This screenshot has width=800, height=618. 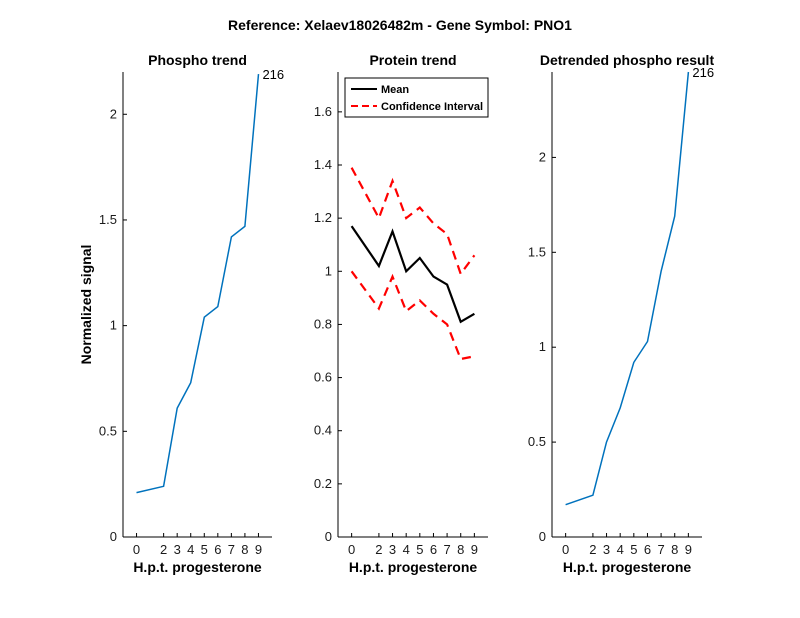 I want to click on y-tick-label: 0.4, so click(x=323, y=430).